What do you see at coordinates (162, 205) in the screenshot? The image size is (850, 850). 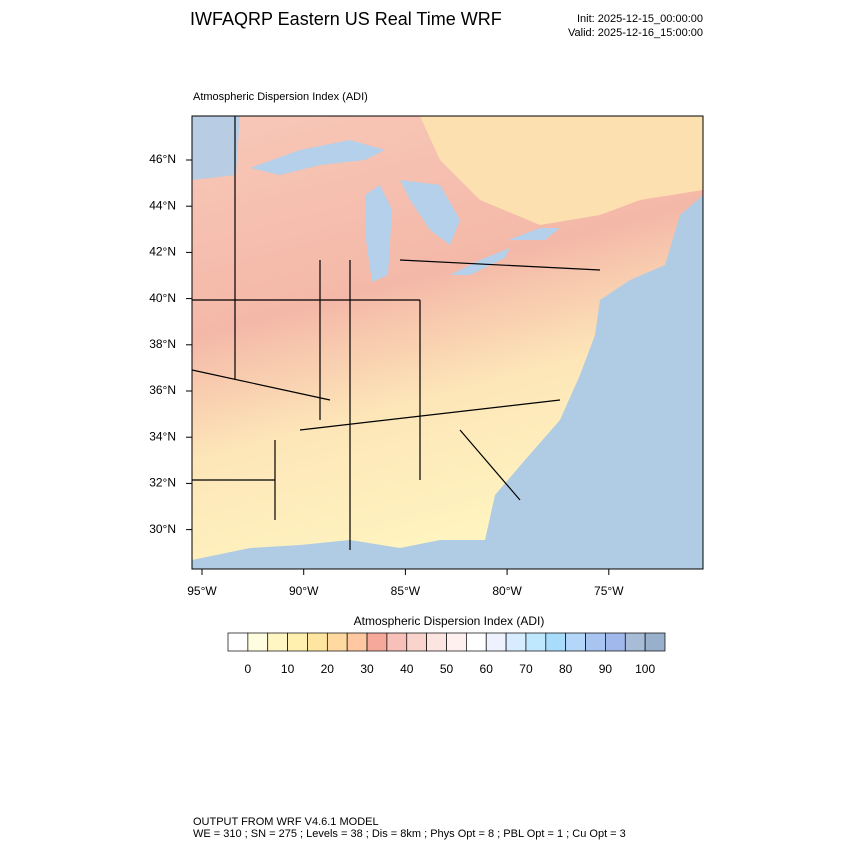 I see `lat-label: 44°N` at bounding box center [162, 205].